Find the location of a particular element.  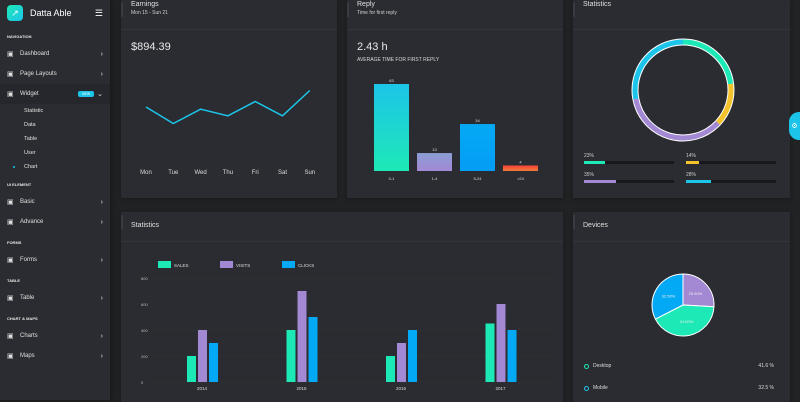

statistics-donut-card: Statistics 23% 14% 35% 28% is located at coordinates (681, 99).